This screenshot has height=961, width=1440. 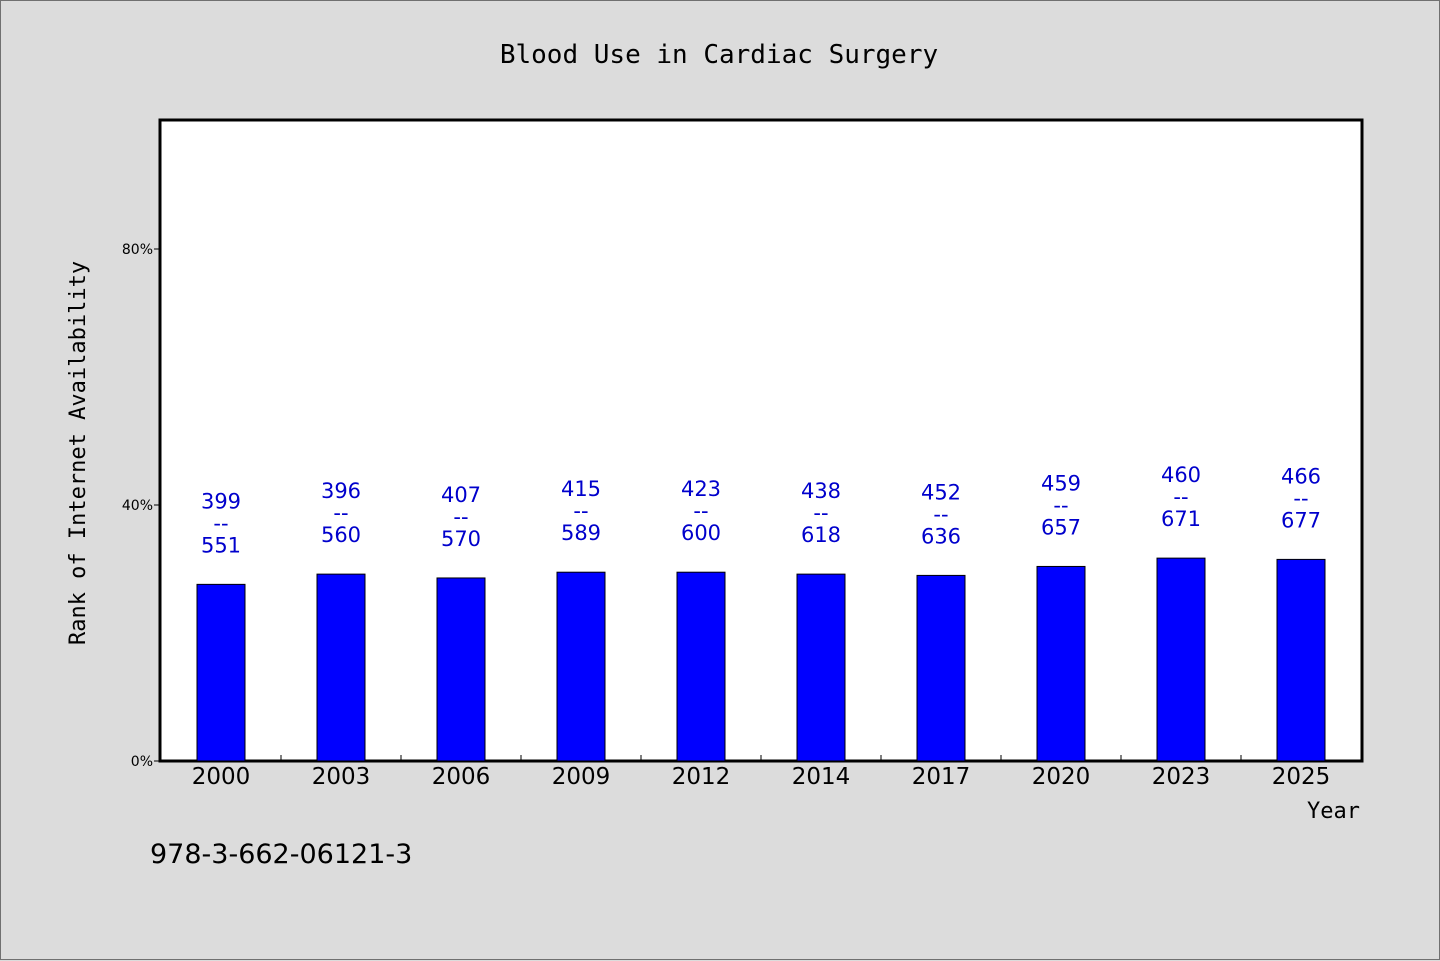 What do you see at coordinates (281, 854) in the screenshot?
I see `footnote-isbn: 978-3-662-06121-3` at bounding box center [281, 854].